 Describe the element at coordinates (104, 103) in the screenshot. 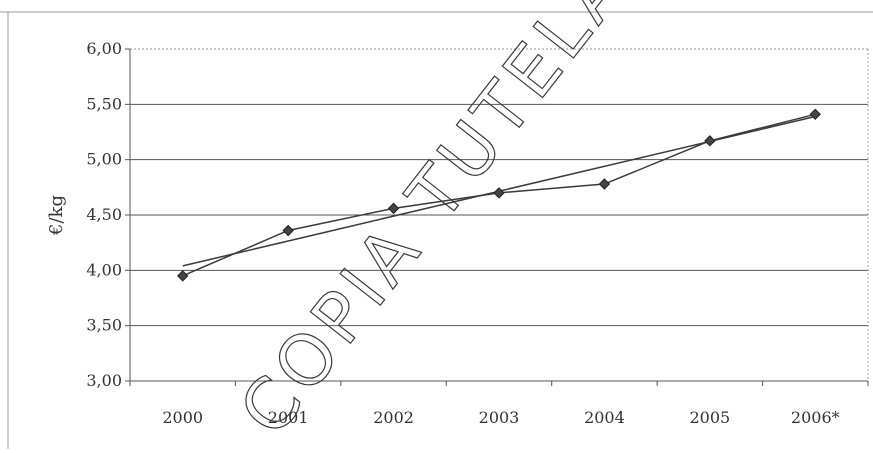

I see `y-tick-label: 5,50` at that location.